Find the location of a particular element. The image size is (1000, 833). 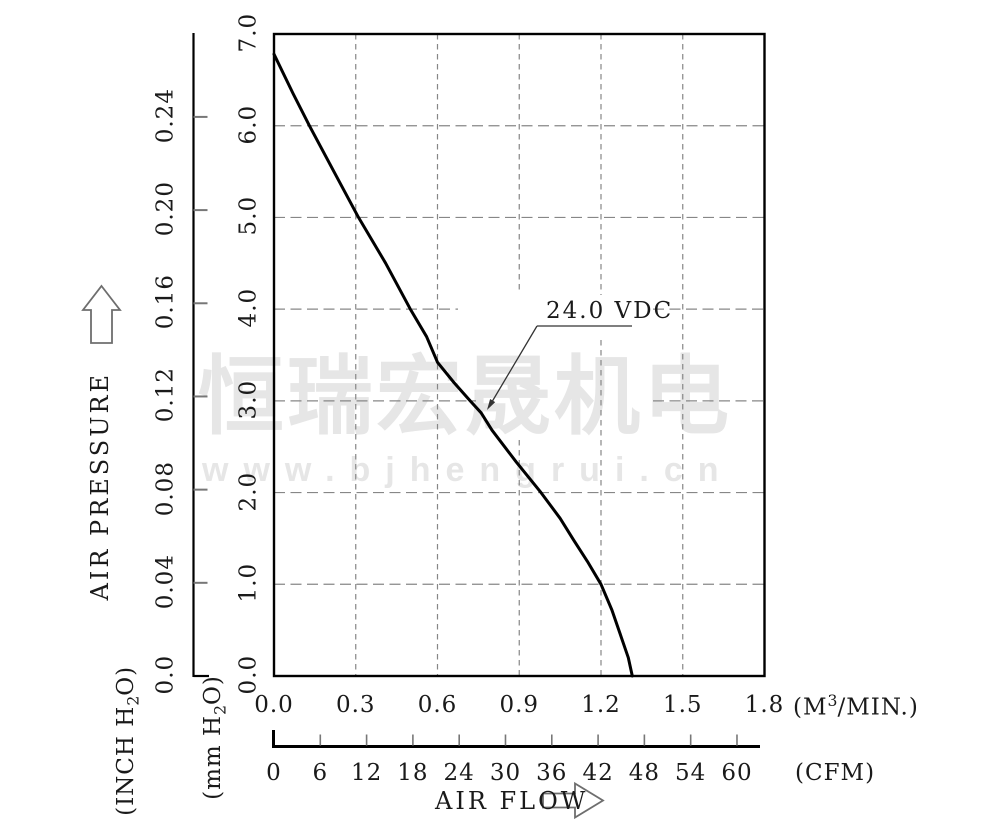

m3min-tick-label: 0.9 is located at coordinates (519, 705).